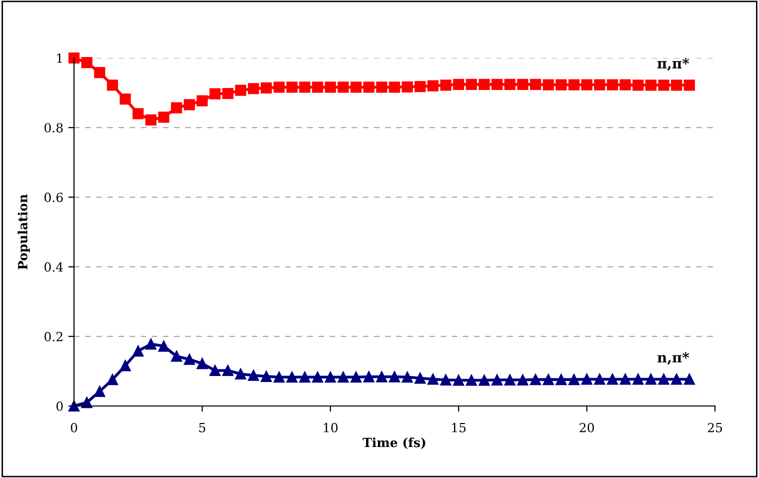 The width and height of the screenshot is (759, 478). I want to click on y-tick-label: 1, so click(59, 58).